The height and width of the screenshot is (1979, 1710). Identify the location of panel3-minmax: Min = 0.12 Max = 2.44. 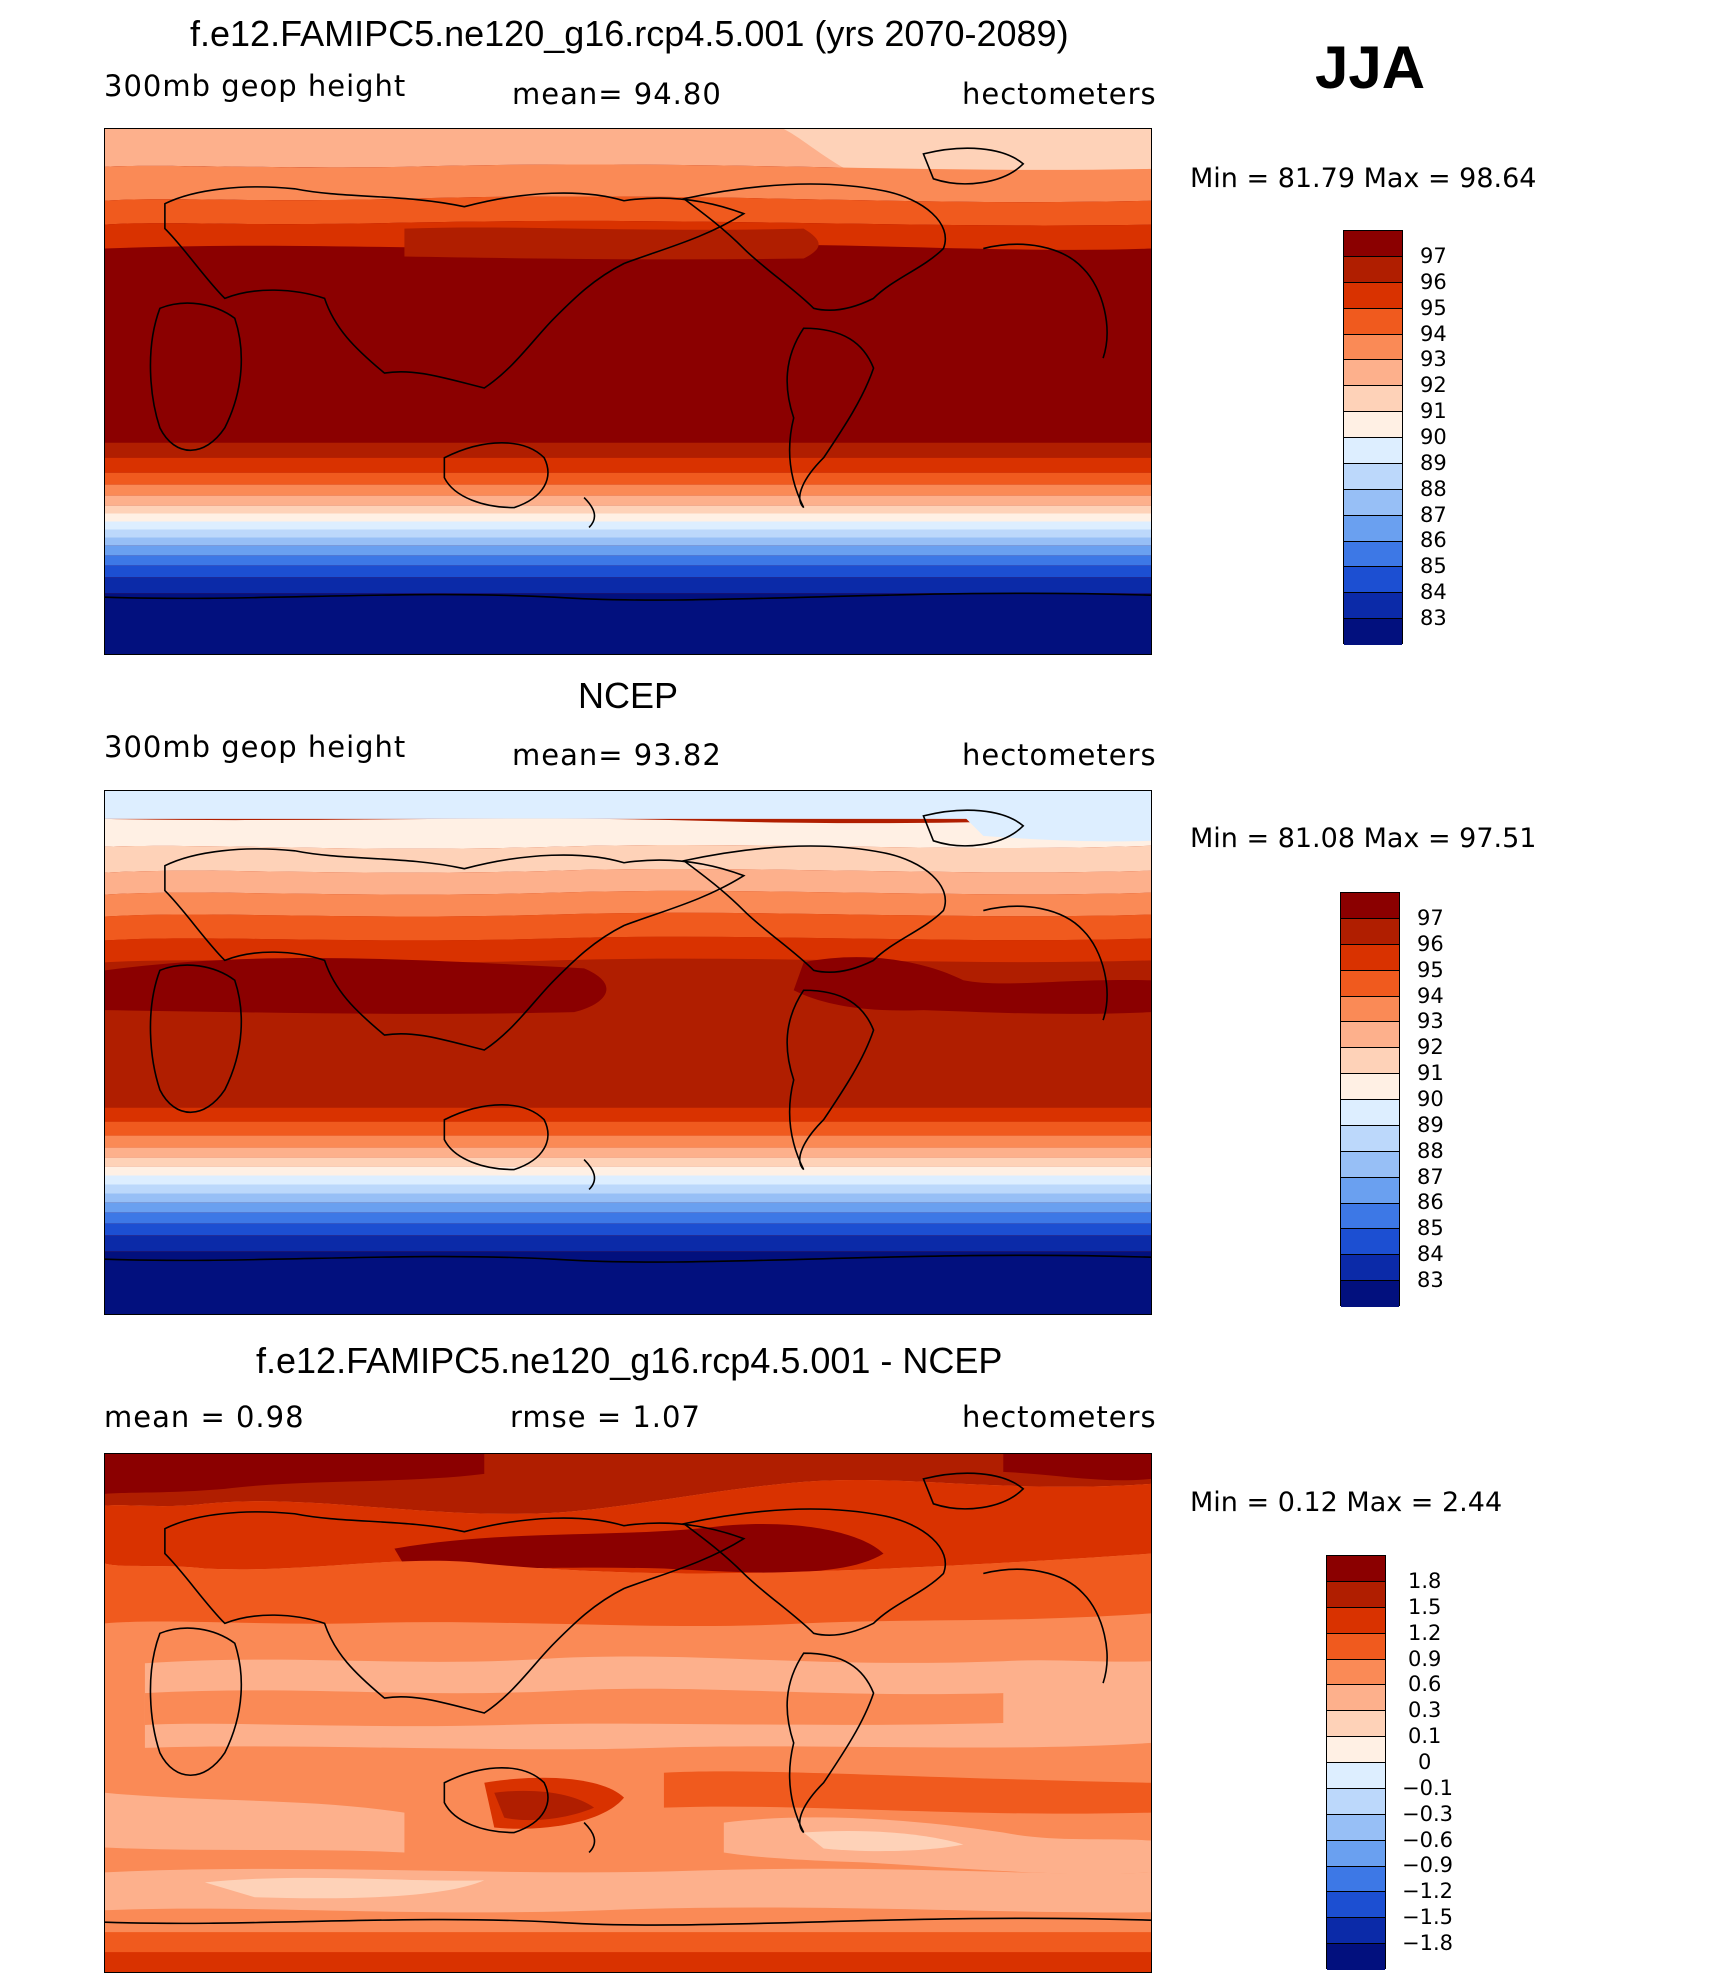
(1346, 1502).